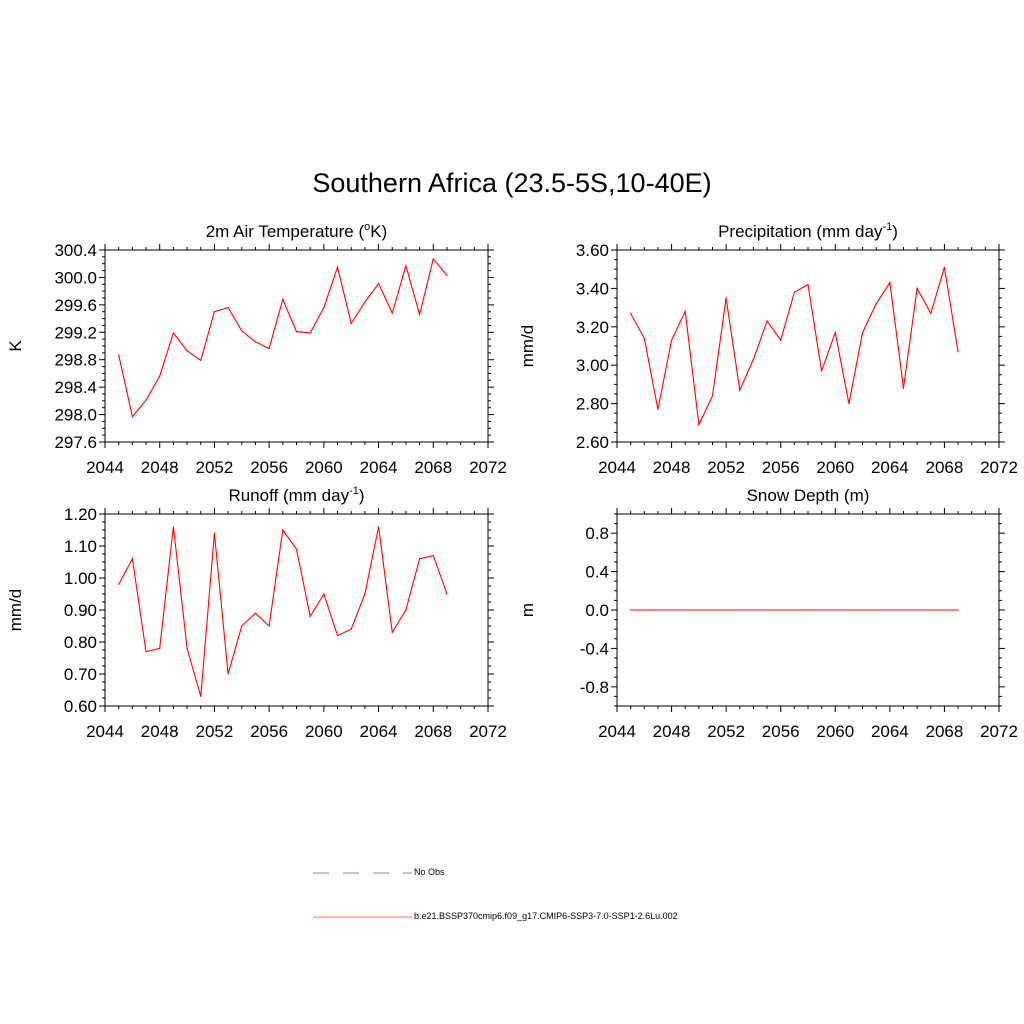 Image resolution: width=1024 pixels, height=1024 pixels. What do you see at coordinates (80, 706) in the screenshot?
I see `y-tick-label: 0.60` at bounding box center [80, 706].